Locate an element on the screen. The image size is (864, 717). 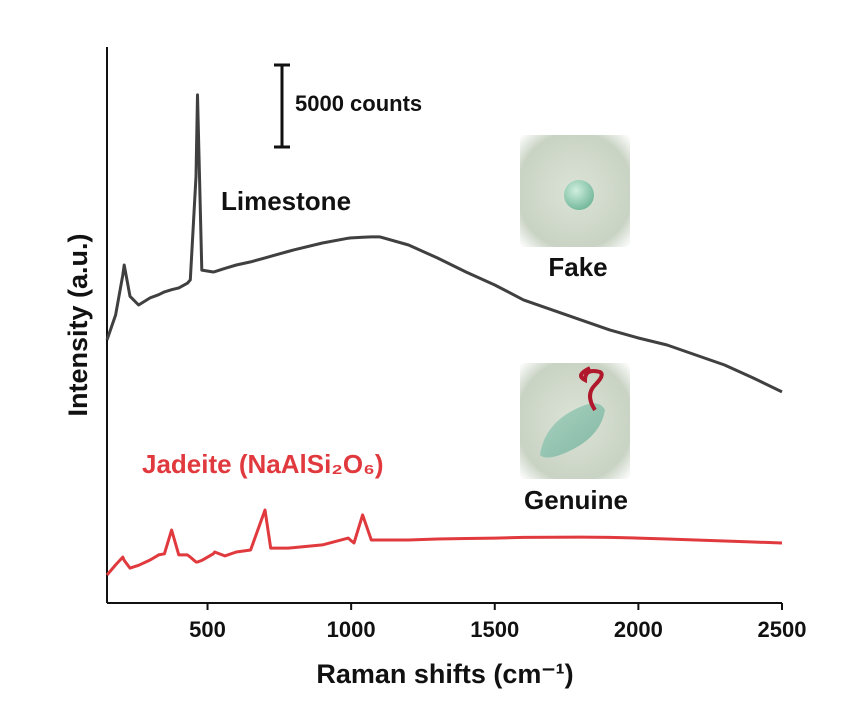
inset-fake-photo is located at coordinates (575, 191).